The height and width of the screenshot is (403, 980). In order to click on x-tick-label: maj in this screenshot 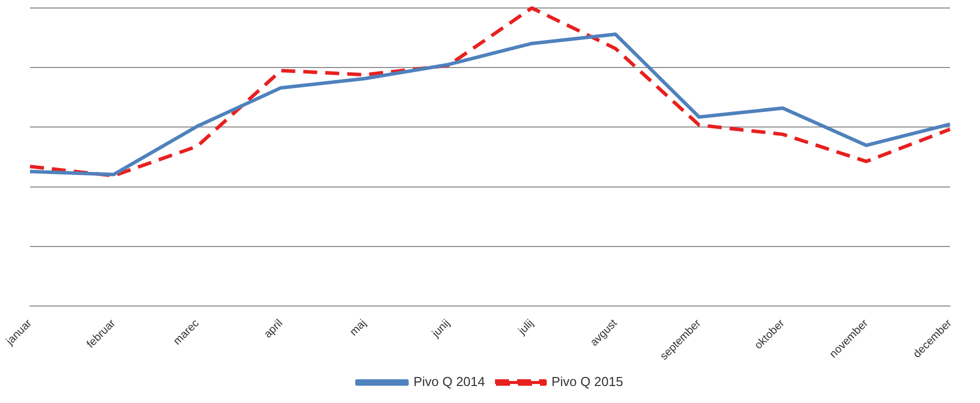, I will do `click(358, 327)`.